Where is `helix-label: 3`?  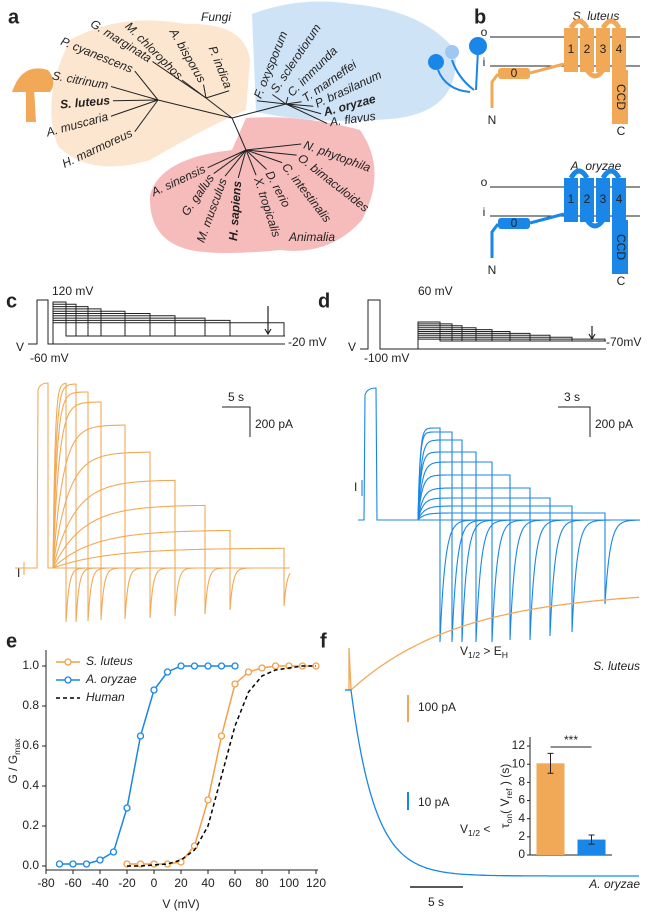
helix-label: 3 is located at coordinates (603, 49).